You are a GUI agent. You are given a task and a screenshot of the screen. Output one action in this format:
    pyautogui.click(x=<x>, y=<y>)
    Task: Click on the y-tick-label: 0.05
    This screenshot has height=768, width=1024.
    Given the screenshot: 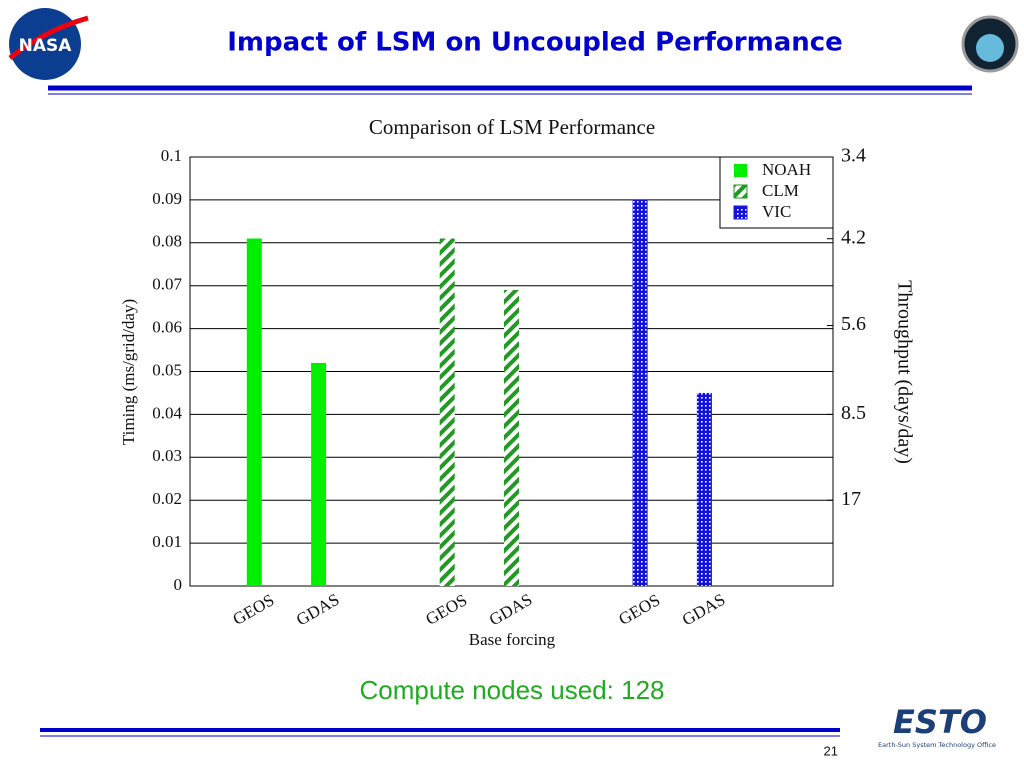 What is the action you would take?
    pyautogui.click(x=167, y=369)
    